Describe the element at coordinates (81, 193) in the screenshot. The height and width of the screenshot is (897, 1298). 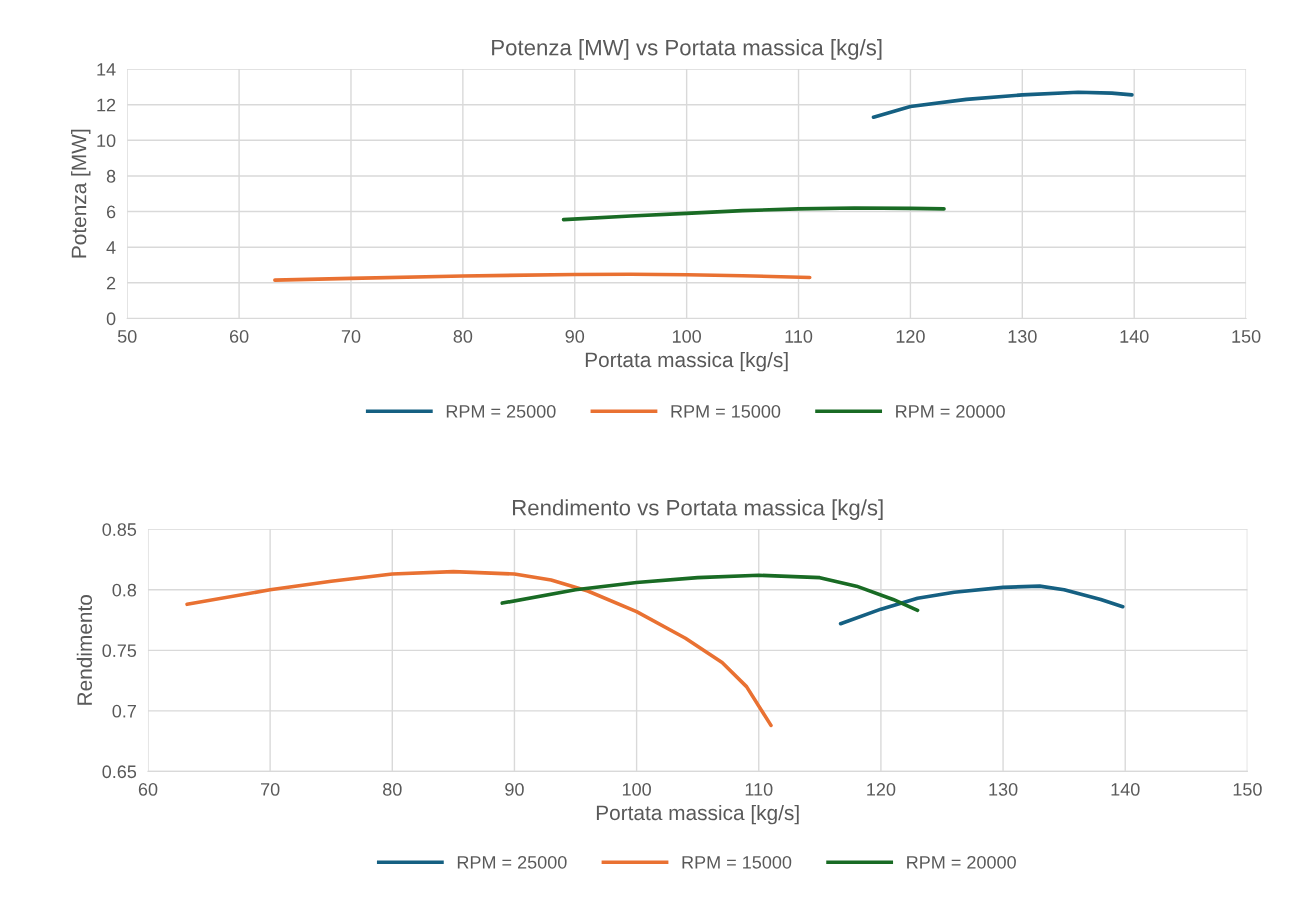
I see `y-axis-title: Potenza [MW]` at that location.